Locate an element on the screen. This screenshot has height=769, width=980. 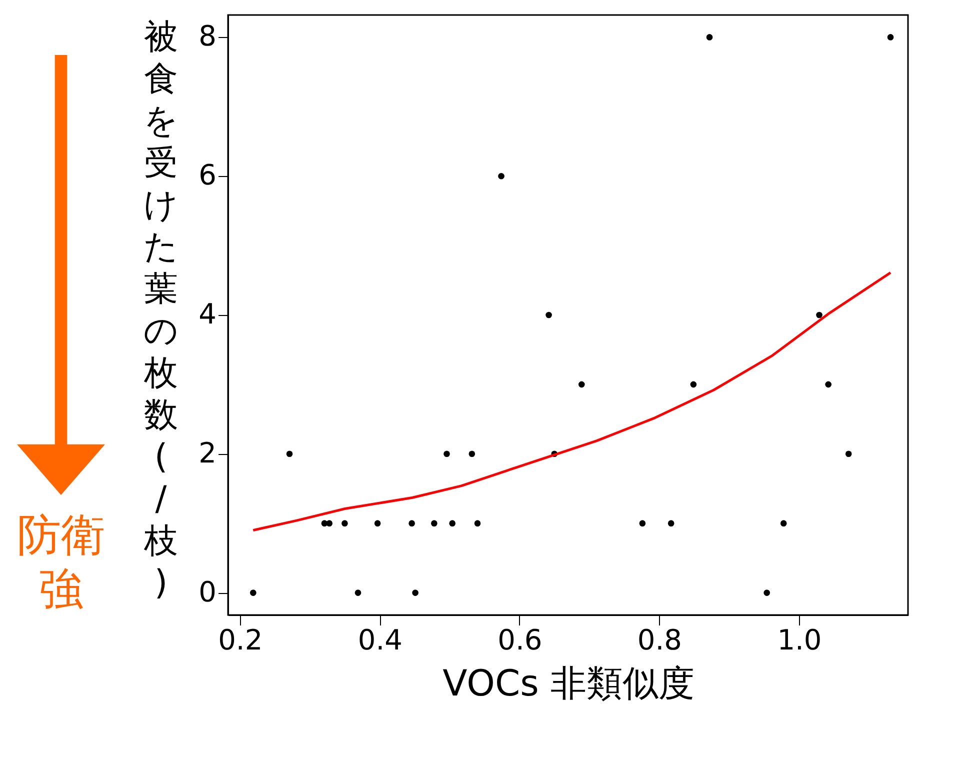
y-tick-label: 0 is located at coordinates (207, 591).